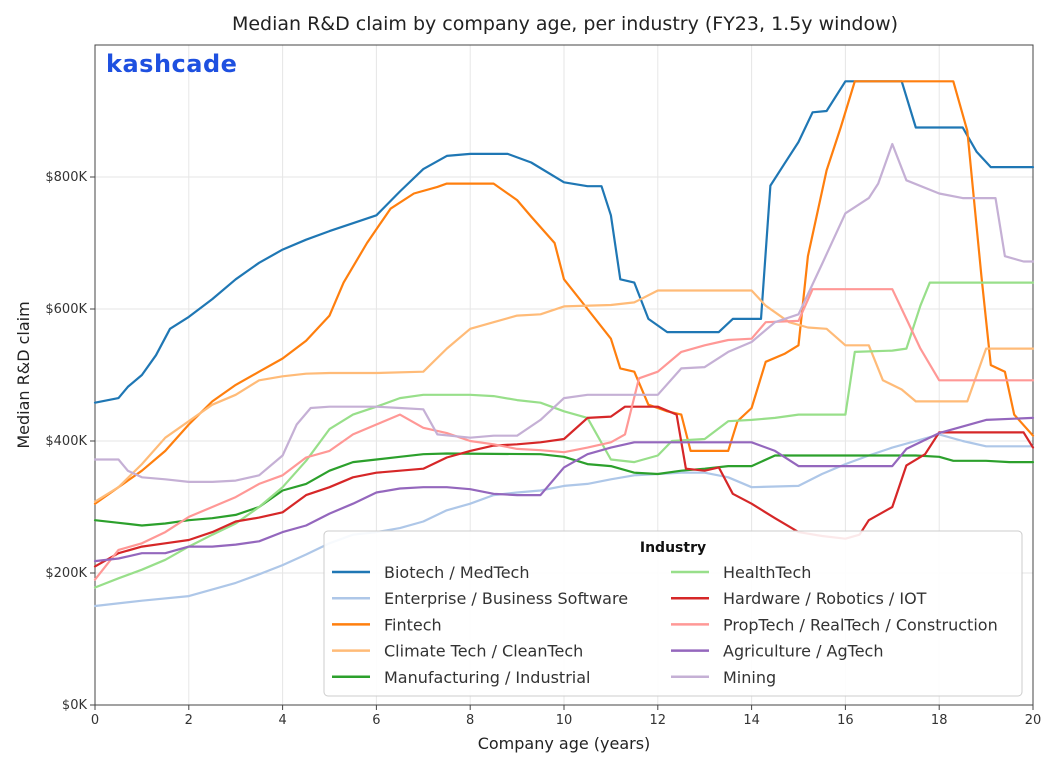 This screenshot has height=768, width=1056. I want to click on x-tick-label: 6, so click(376, 720).